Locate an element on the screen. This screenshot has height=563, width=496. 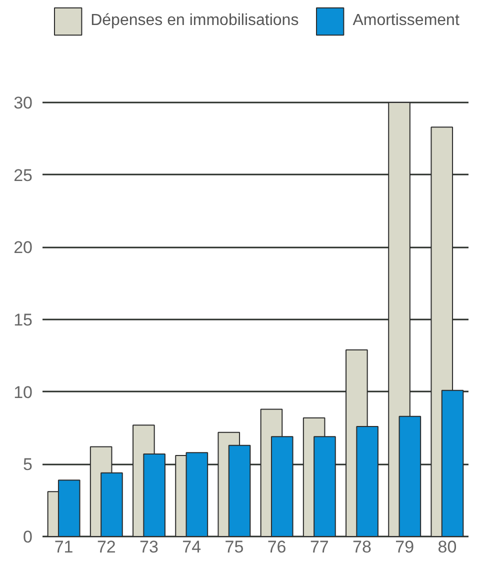
x-tick-label: 71 is located at coordinates (64, 547).